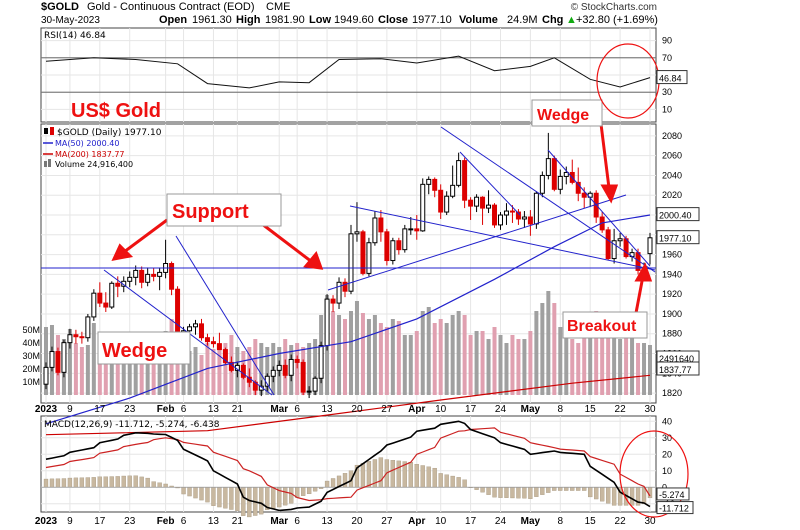  Describe the element at coordinates (548, 199) in the screenshot. I see `wedge-right-lower` at that location.